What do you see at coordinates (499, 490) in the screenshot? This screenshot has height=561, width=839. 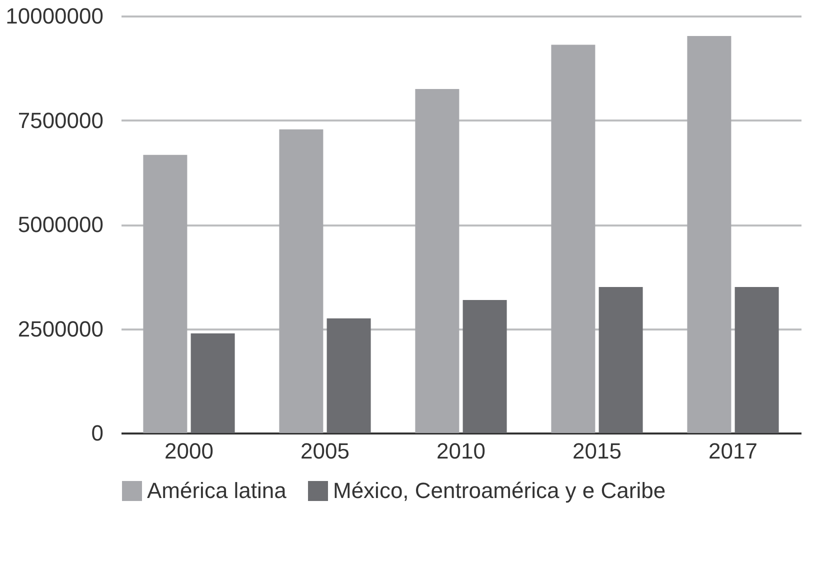 I see `legend-label: México, Centroamérica y e Caribe` at bounding box center [499, 490].